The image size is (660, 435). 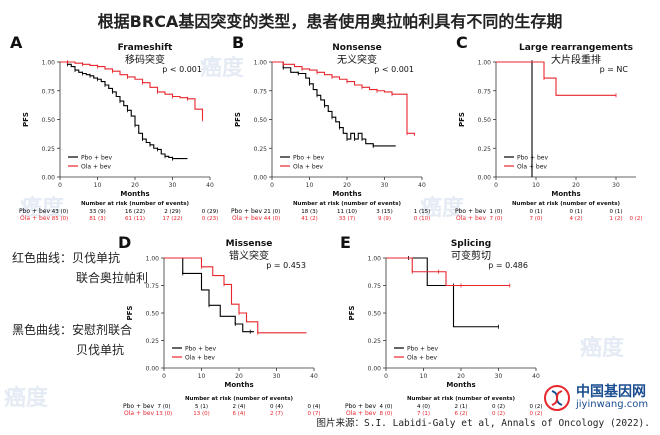 What do you see at coordinates (347, 219) in the screenshot?
I see `panel-b-risk-value: 33 (7)` at bounding box center [347, 219].